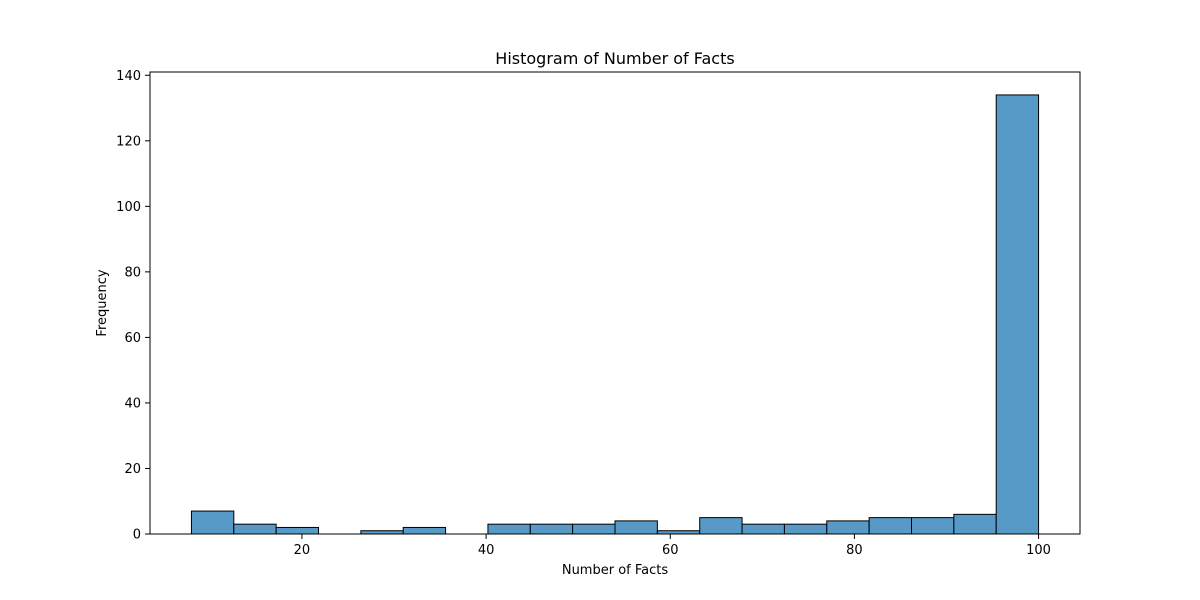 The width and height of the screenshot is (1200, 600). Describe the element at coordinates (302, 550) in the screenshot. I see `x-tick-label: 20` at that location.